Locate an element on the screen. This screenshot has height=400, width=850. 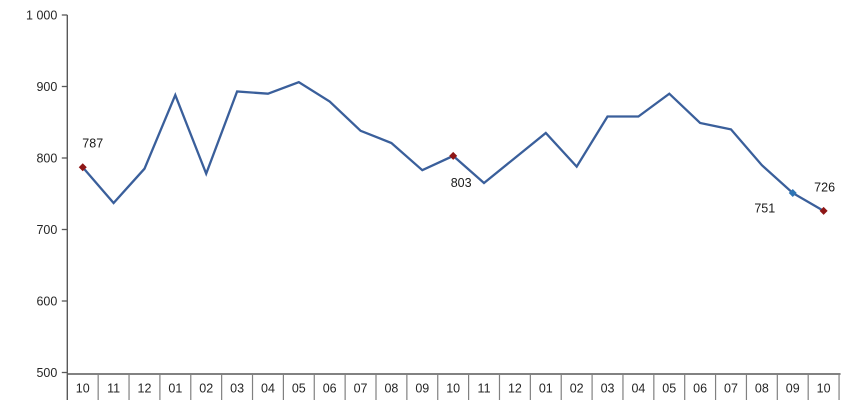
y-axis-label: 1 000 is located at coordinates (41, 15).